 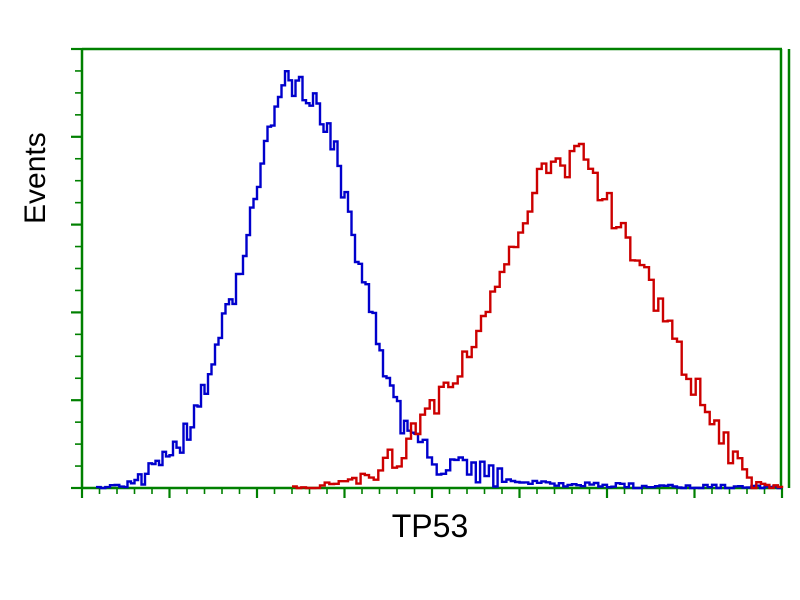 I want to click on x-axis-label: TP53, so click(x=430, y=526).